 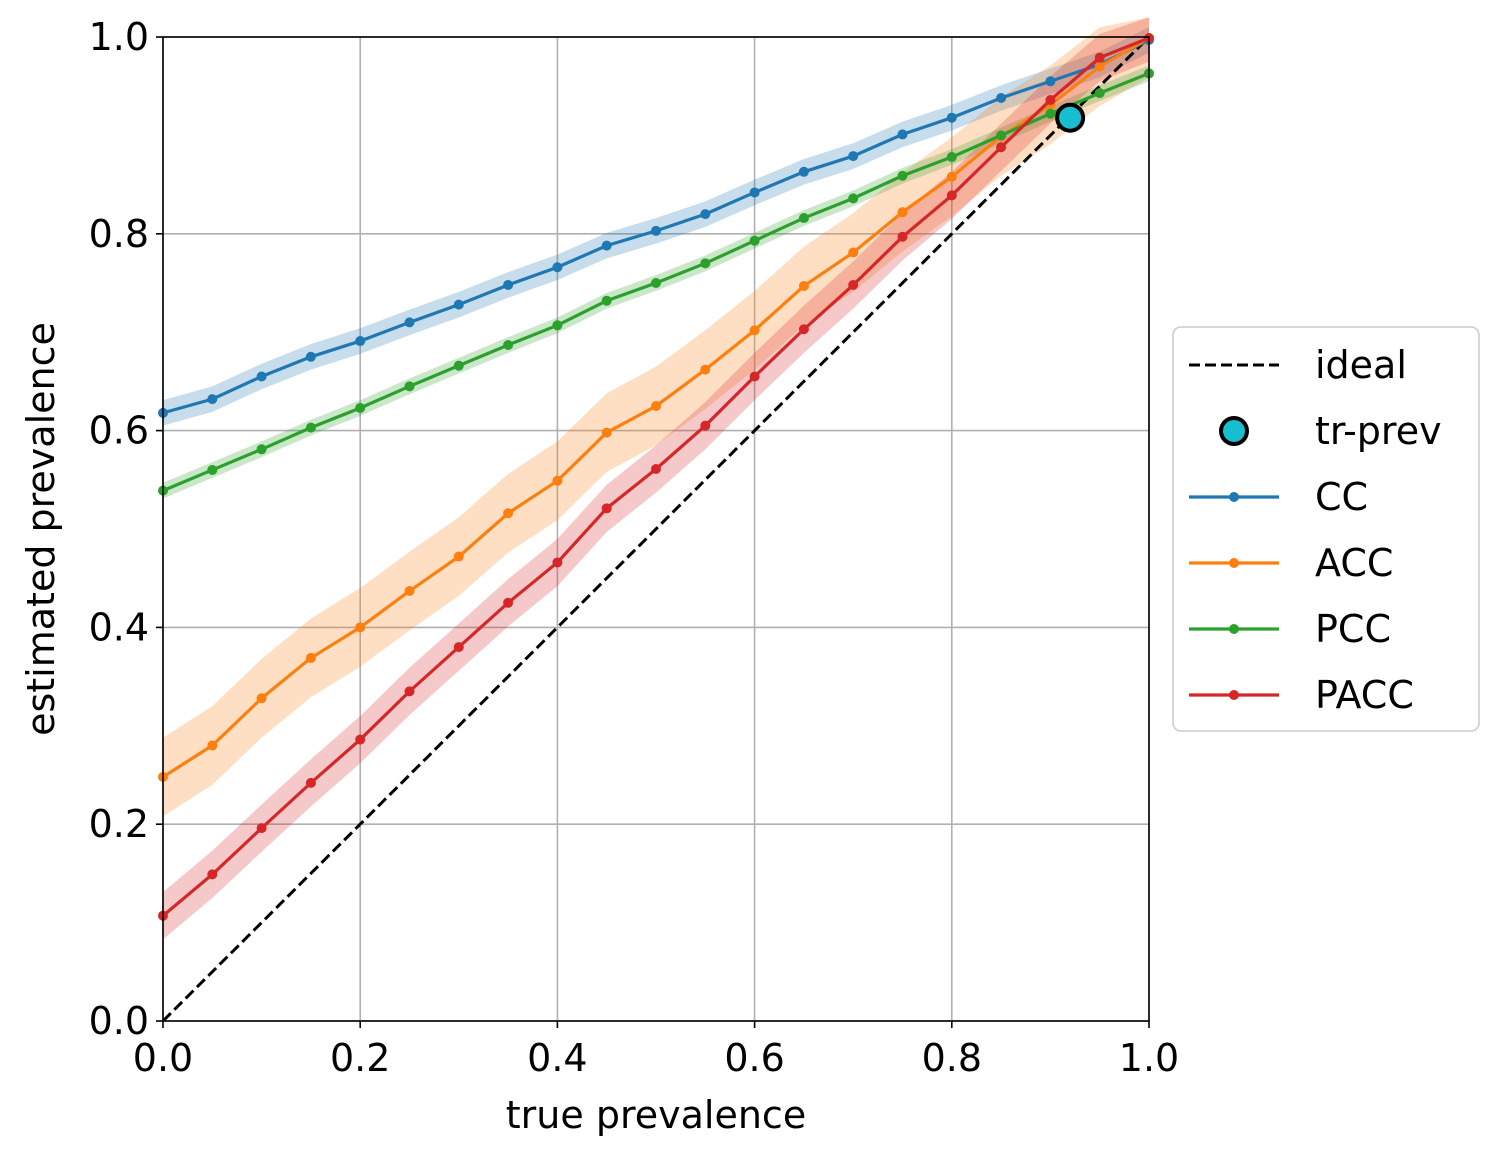 What do you see at coordinates (754, 1058) in the screenshot?
I see `x-tick-label: 0.6` at bounding box center [754, 1058].